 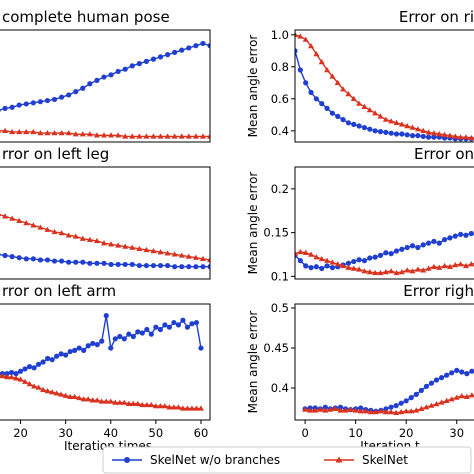 What do you see at coordinates (339, 459) in the screenshot?
I see `legend-marker-skelnet` at bounding box center [339, 459].